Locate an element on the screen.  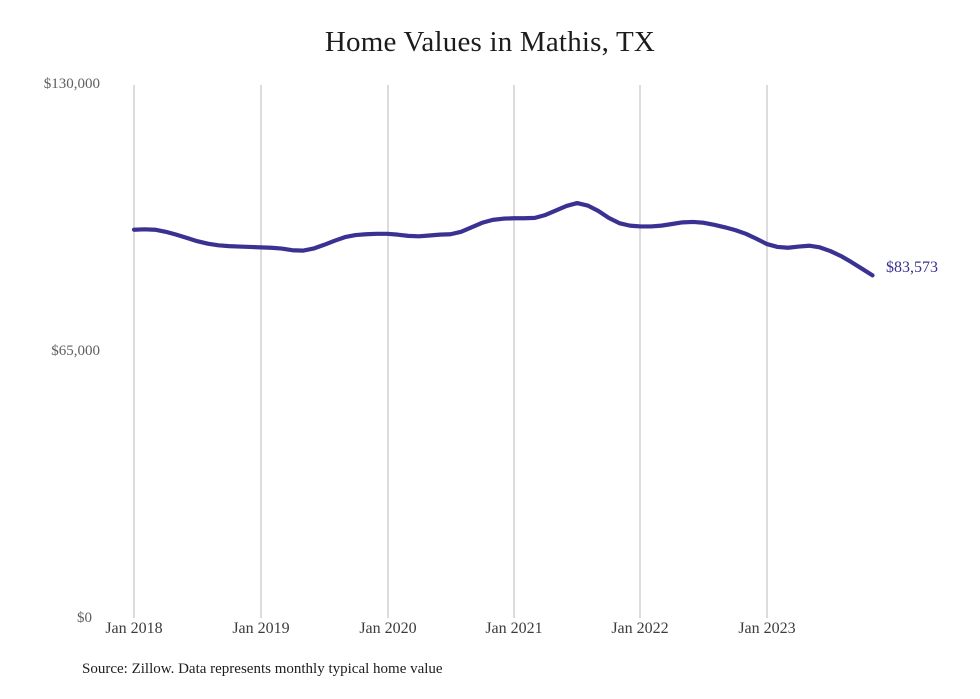
y-axis-tick-label-top: $130,000 is located at coordinates (71, 84).